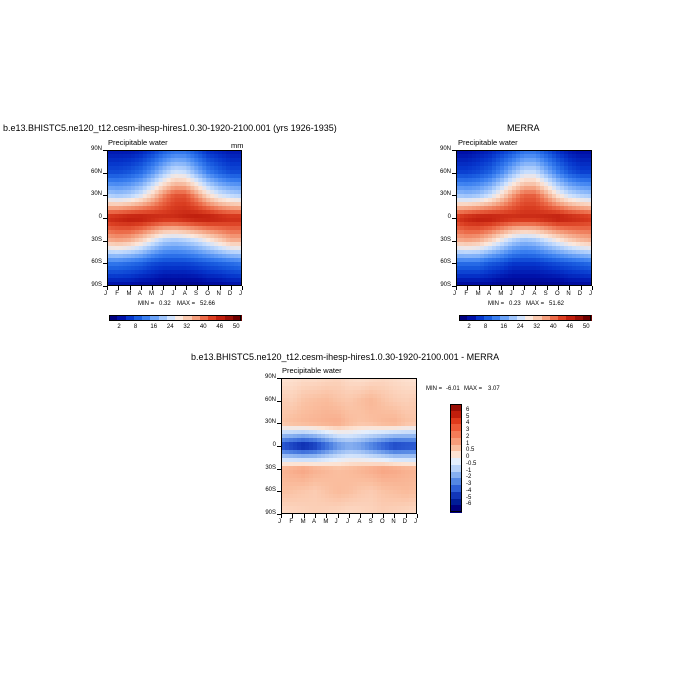  What do you see at coordinates (473, 389) in the screenshot?
I see `panel3-max-label: MAX =` at bounding box center [473, 389].